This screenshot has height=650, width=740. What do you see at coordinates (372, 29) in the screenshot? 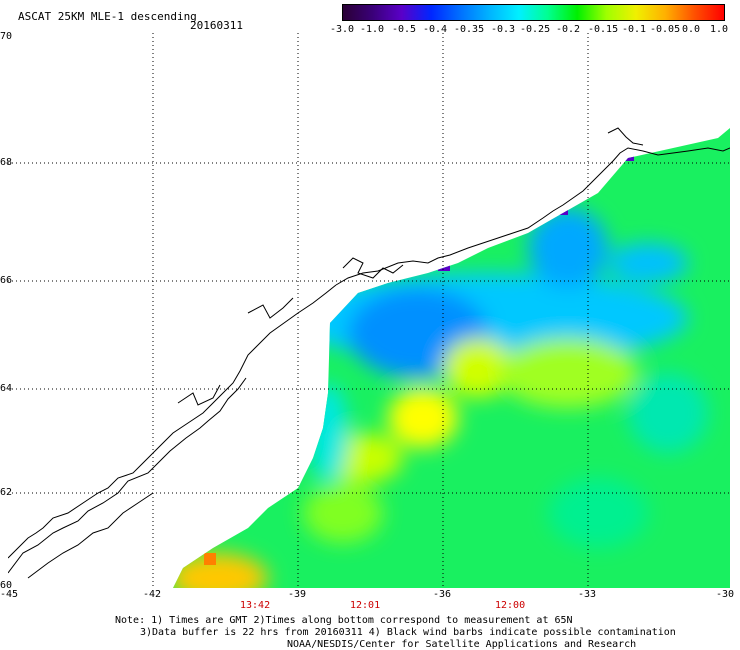
I see `colorbar-label: -1.0` at bounding box center [372, 29].